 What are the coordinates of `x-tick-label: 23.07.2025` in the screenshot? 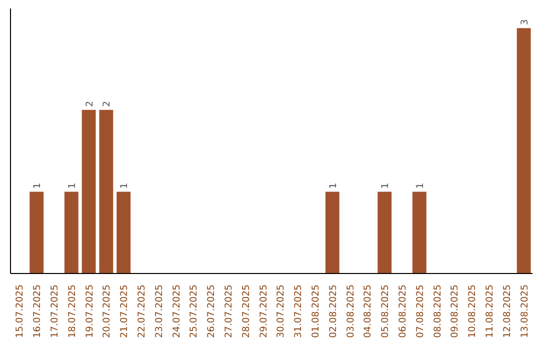 It's located at (159, 311).